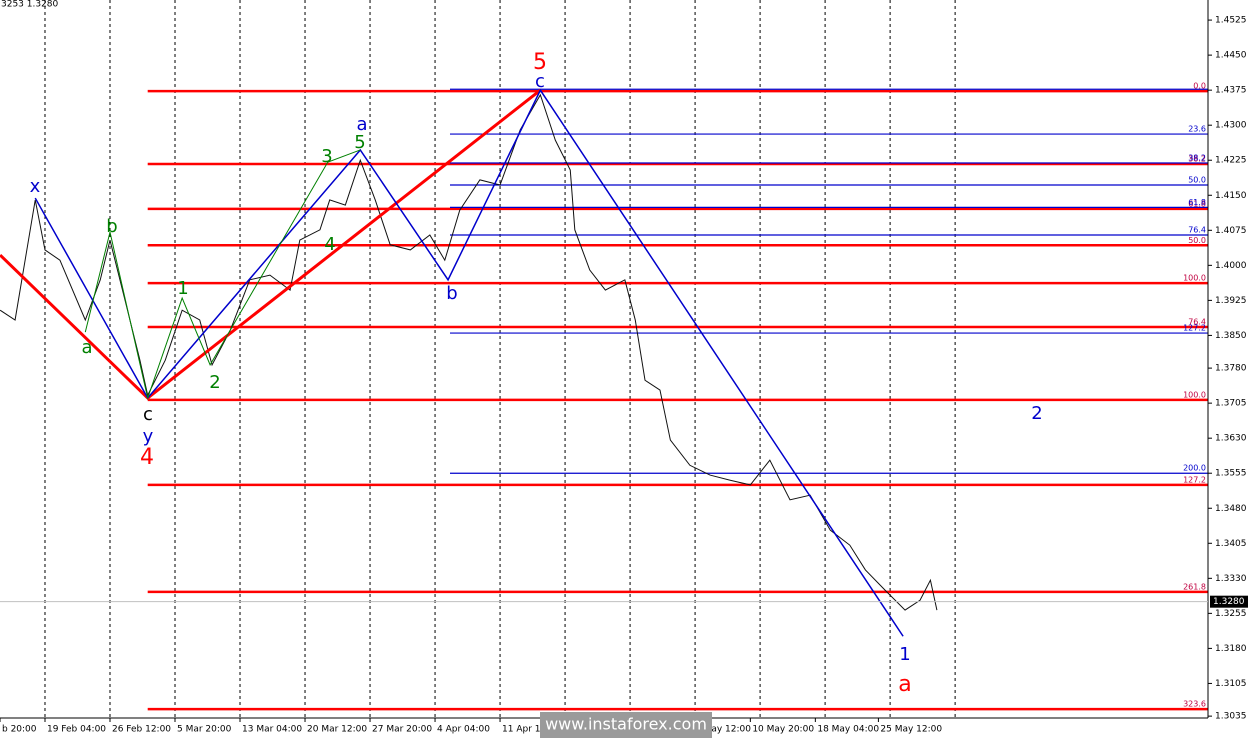 The height and width of the screenshot is (740, 1250). What do you see at coordinates (1231, 91) in the screenshot?
I see `y-tick-label: 1.4375` at bounding box center [1231, 91].